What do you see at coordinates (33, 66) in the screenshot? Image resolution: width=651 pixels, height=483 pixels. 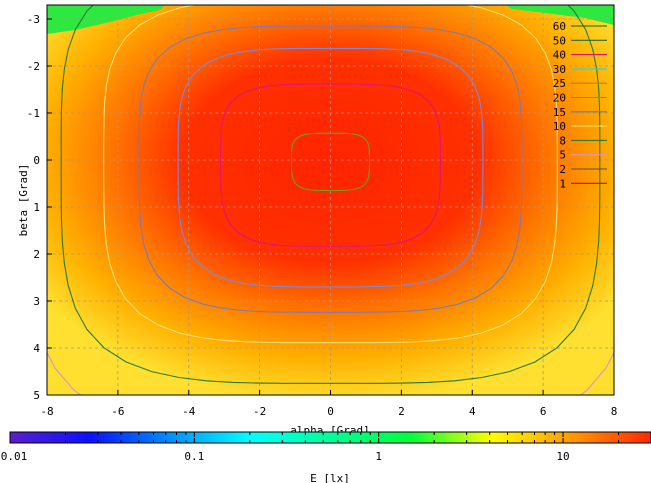 I see `y-tick-label: -2` at bounding box center [33, 66].